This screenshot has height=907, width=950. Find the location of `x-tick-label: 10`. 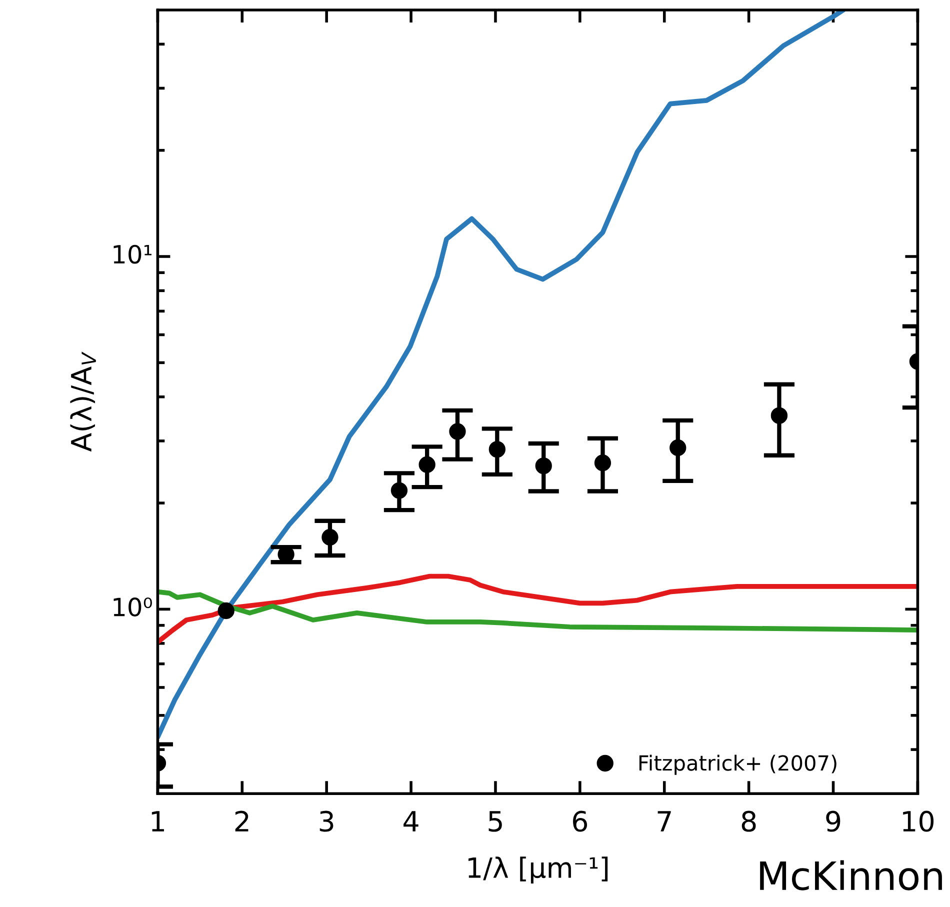

x-tick-label: 10 is located at coordinates (918, 821).